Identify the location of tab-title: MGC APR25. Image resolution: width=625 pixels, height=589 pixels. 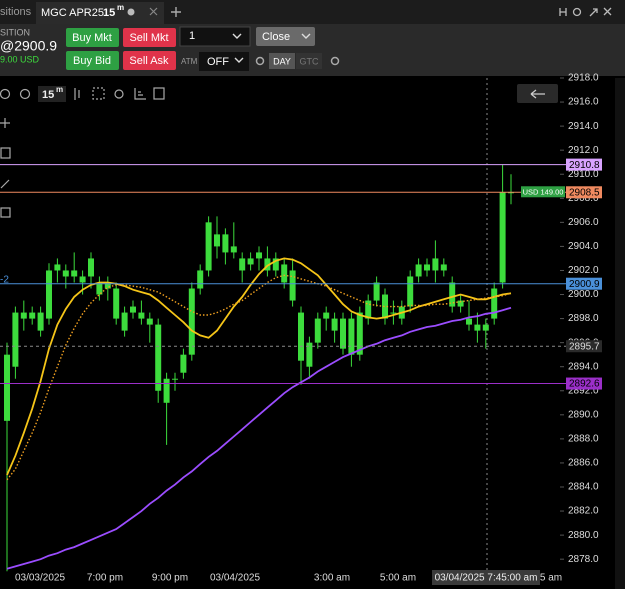
(72, 13).